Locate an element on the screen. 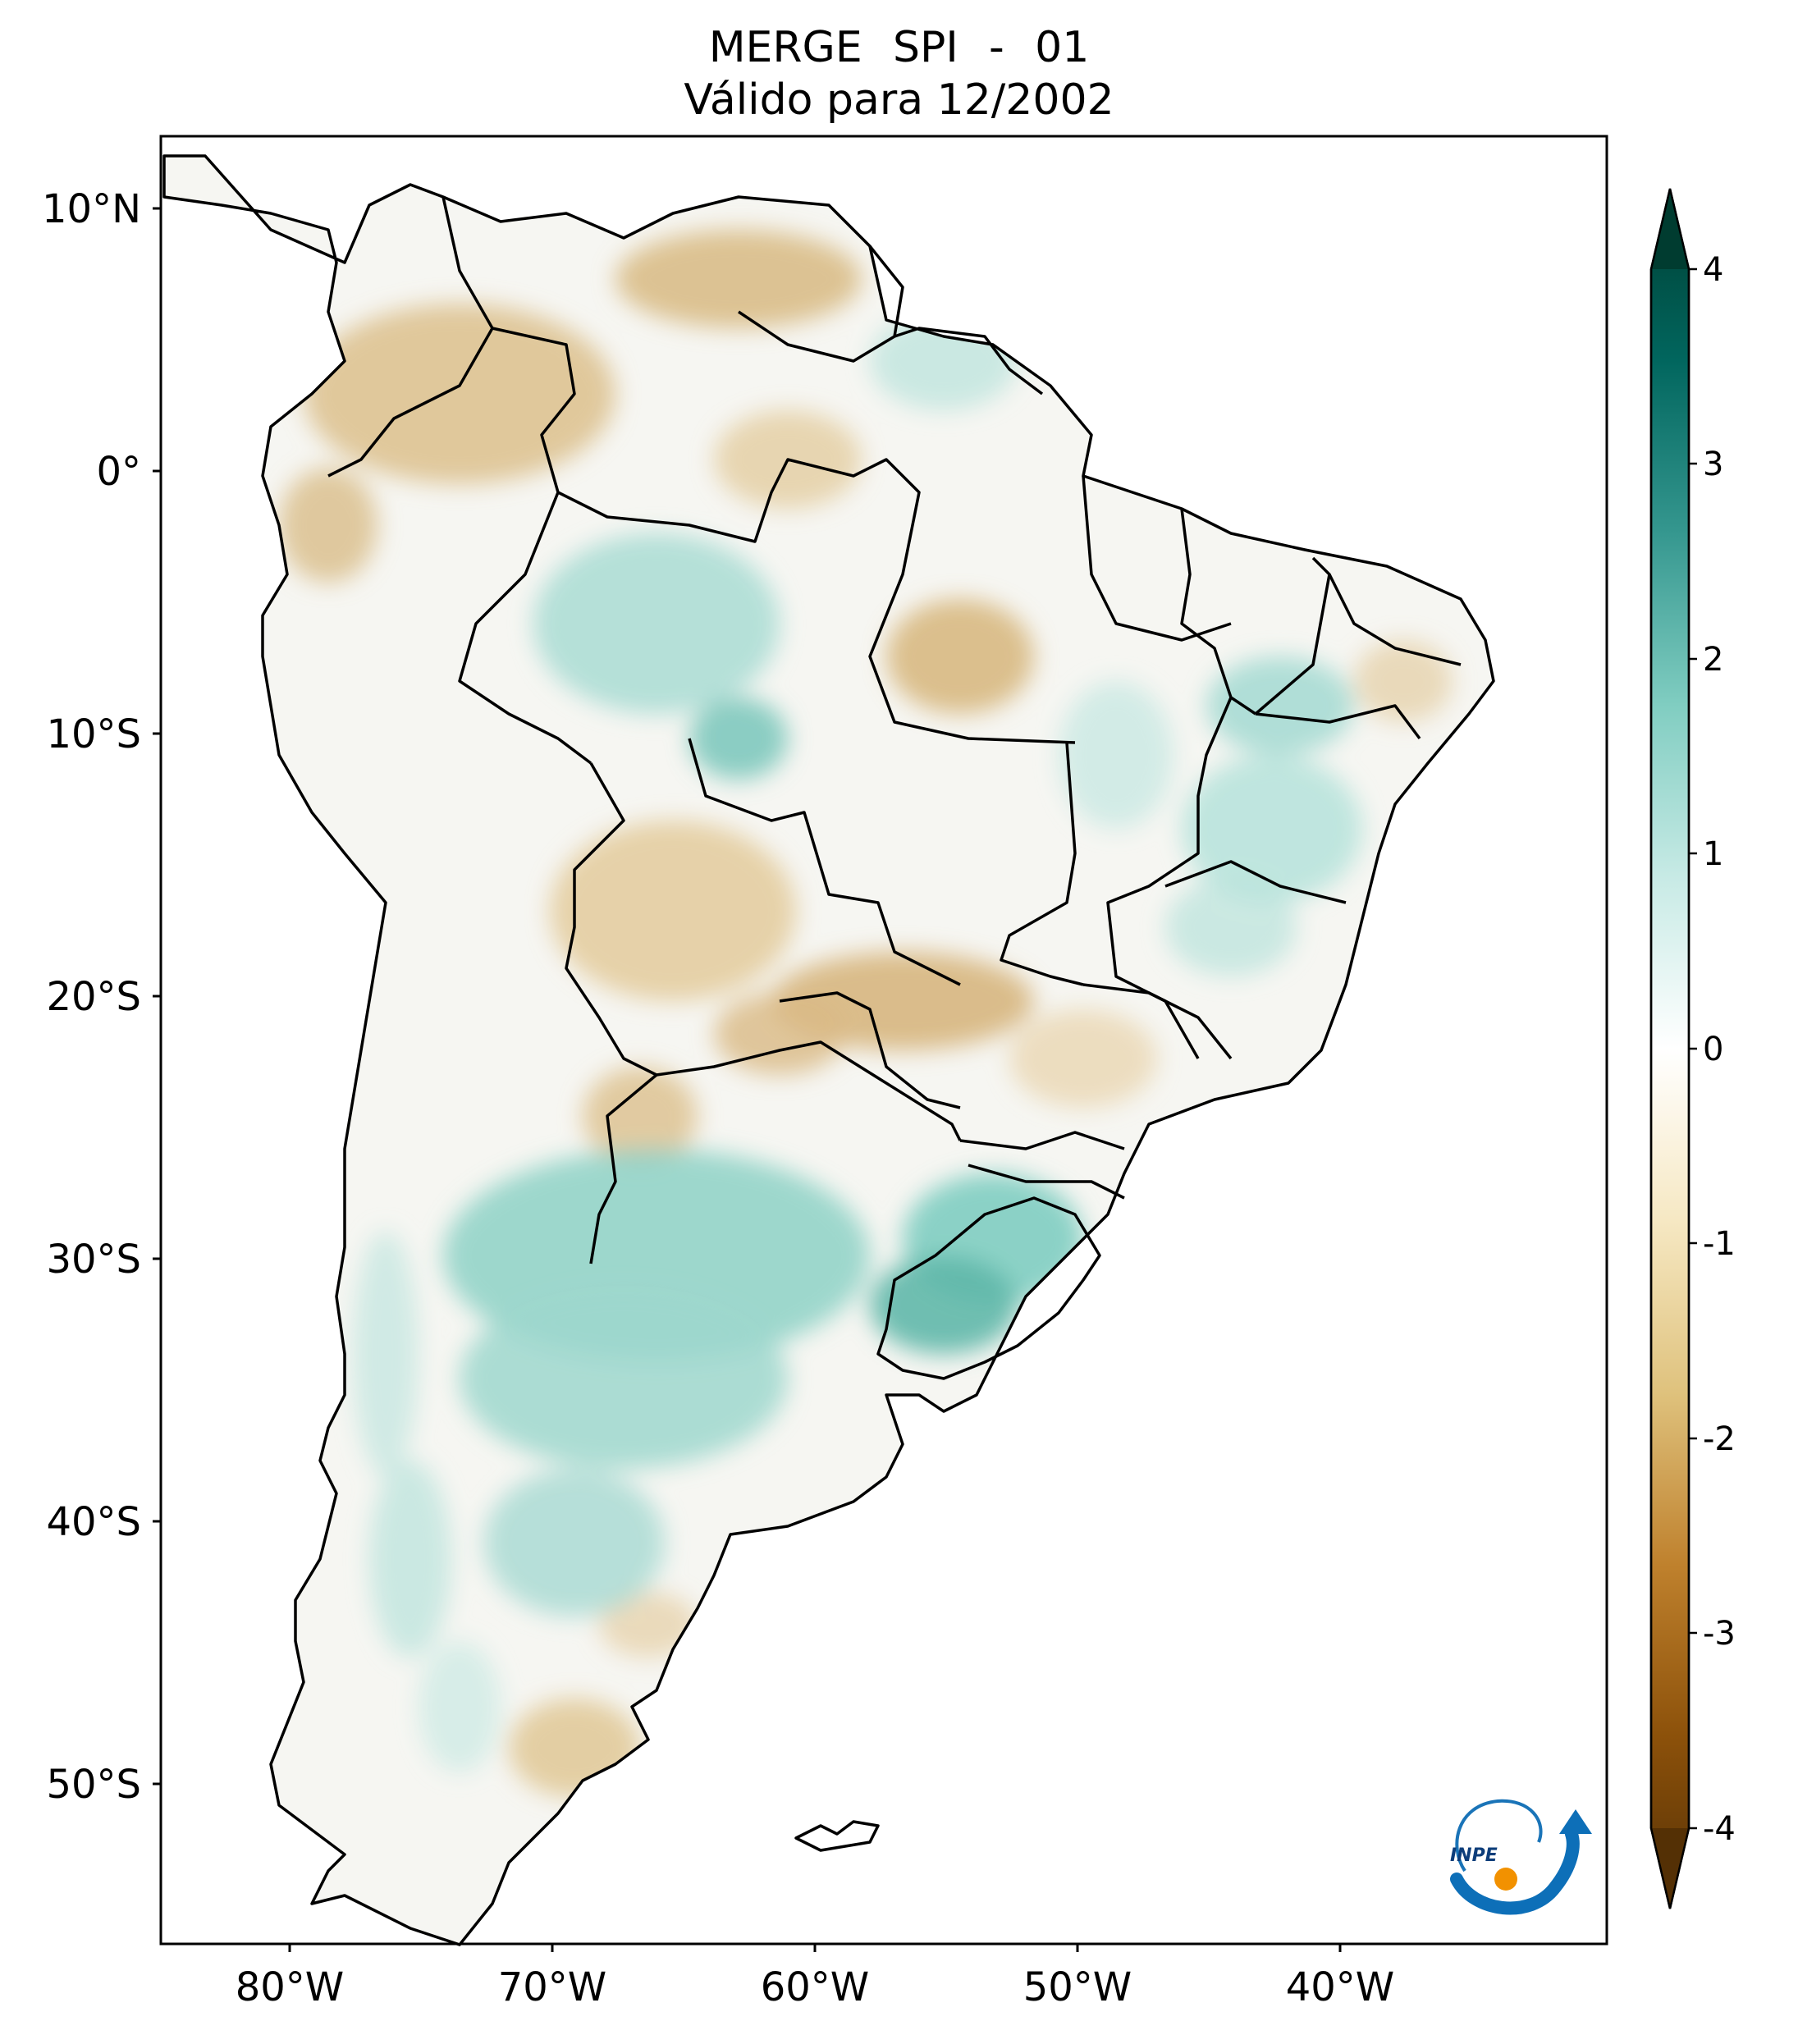 The height and width of the screenshot is (2044, 1798). lat-label: 20°S is located at coordinates (93, 997).